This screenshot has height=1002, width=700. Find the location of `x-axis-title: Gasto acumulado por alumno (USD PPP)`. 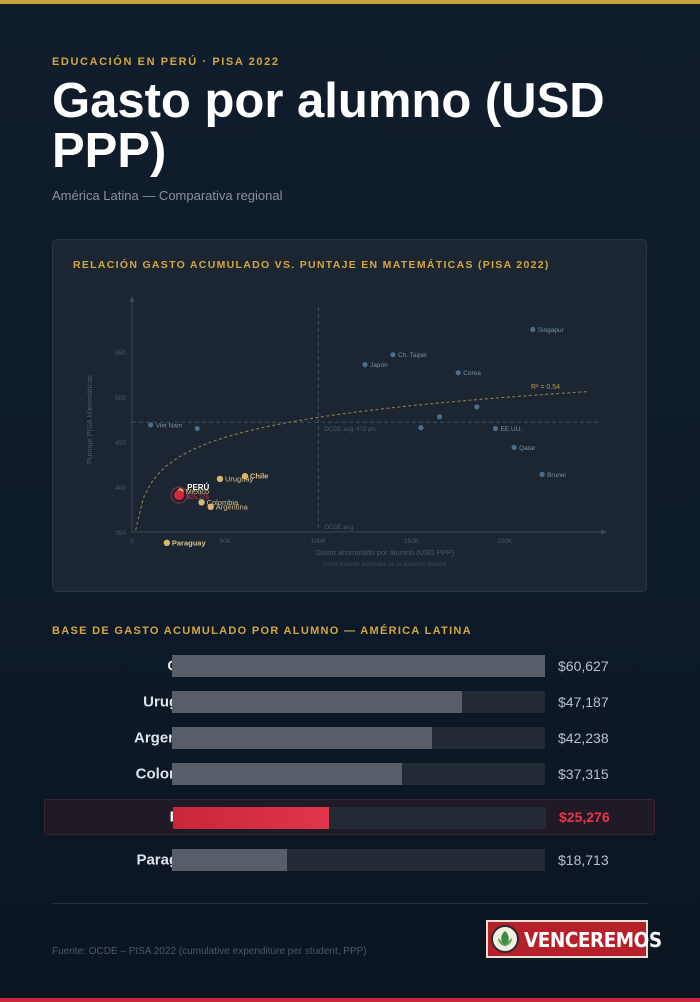

x-axis-title: Gasto acumulado por alumno (USD PPP) is located at coordinates (385, 552).